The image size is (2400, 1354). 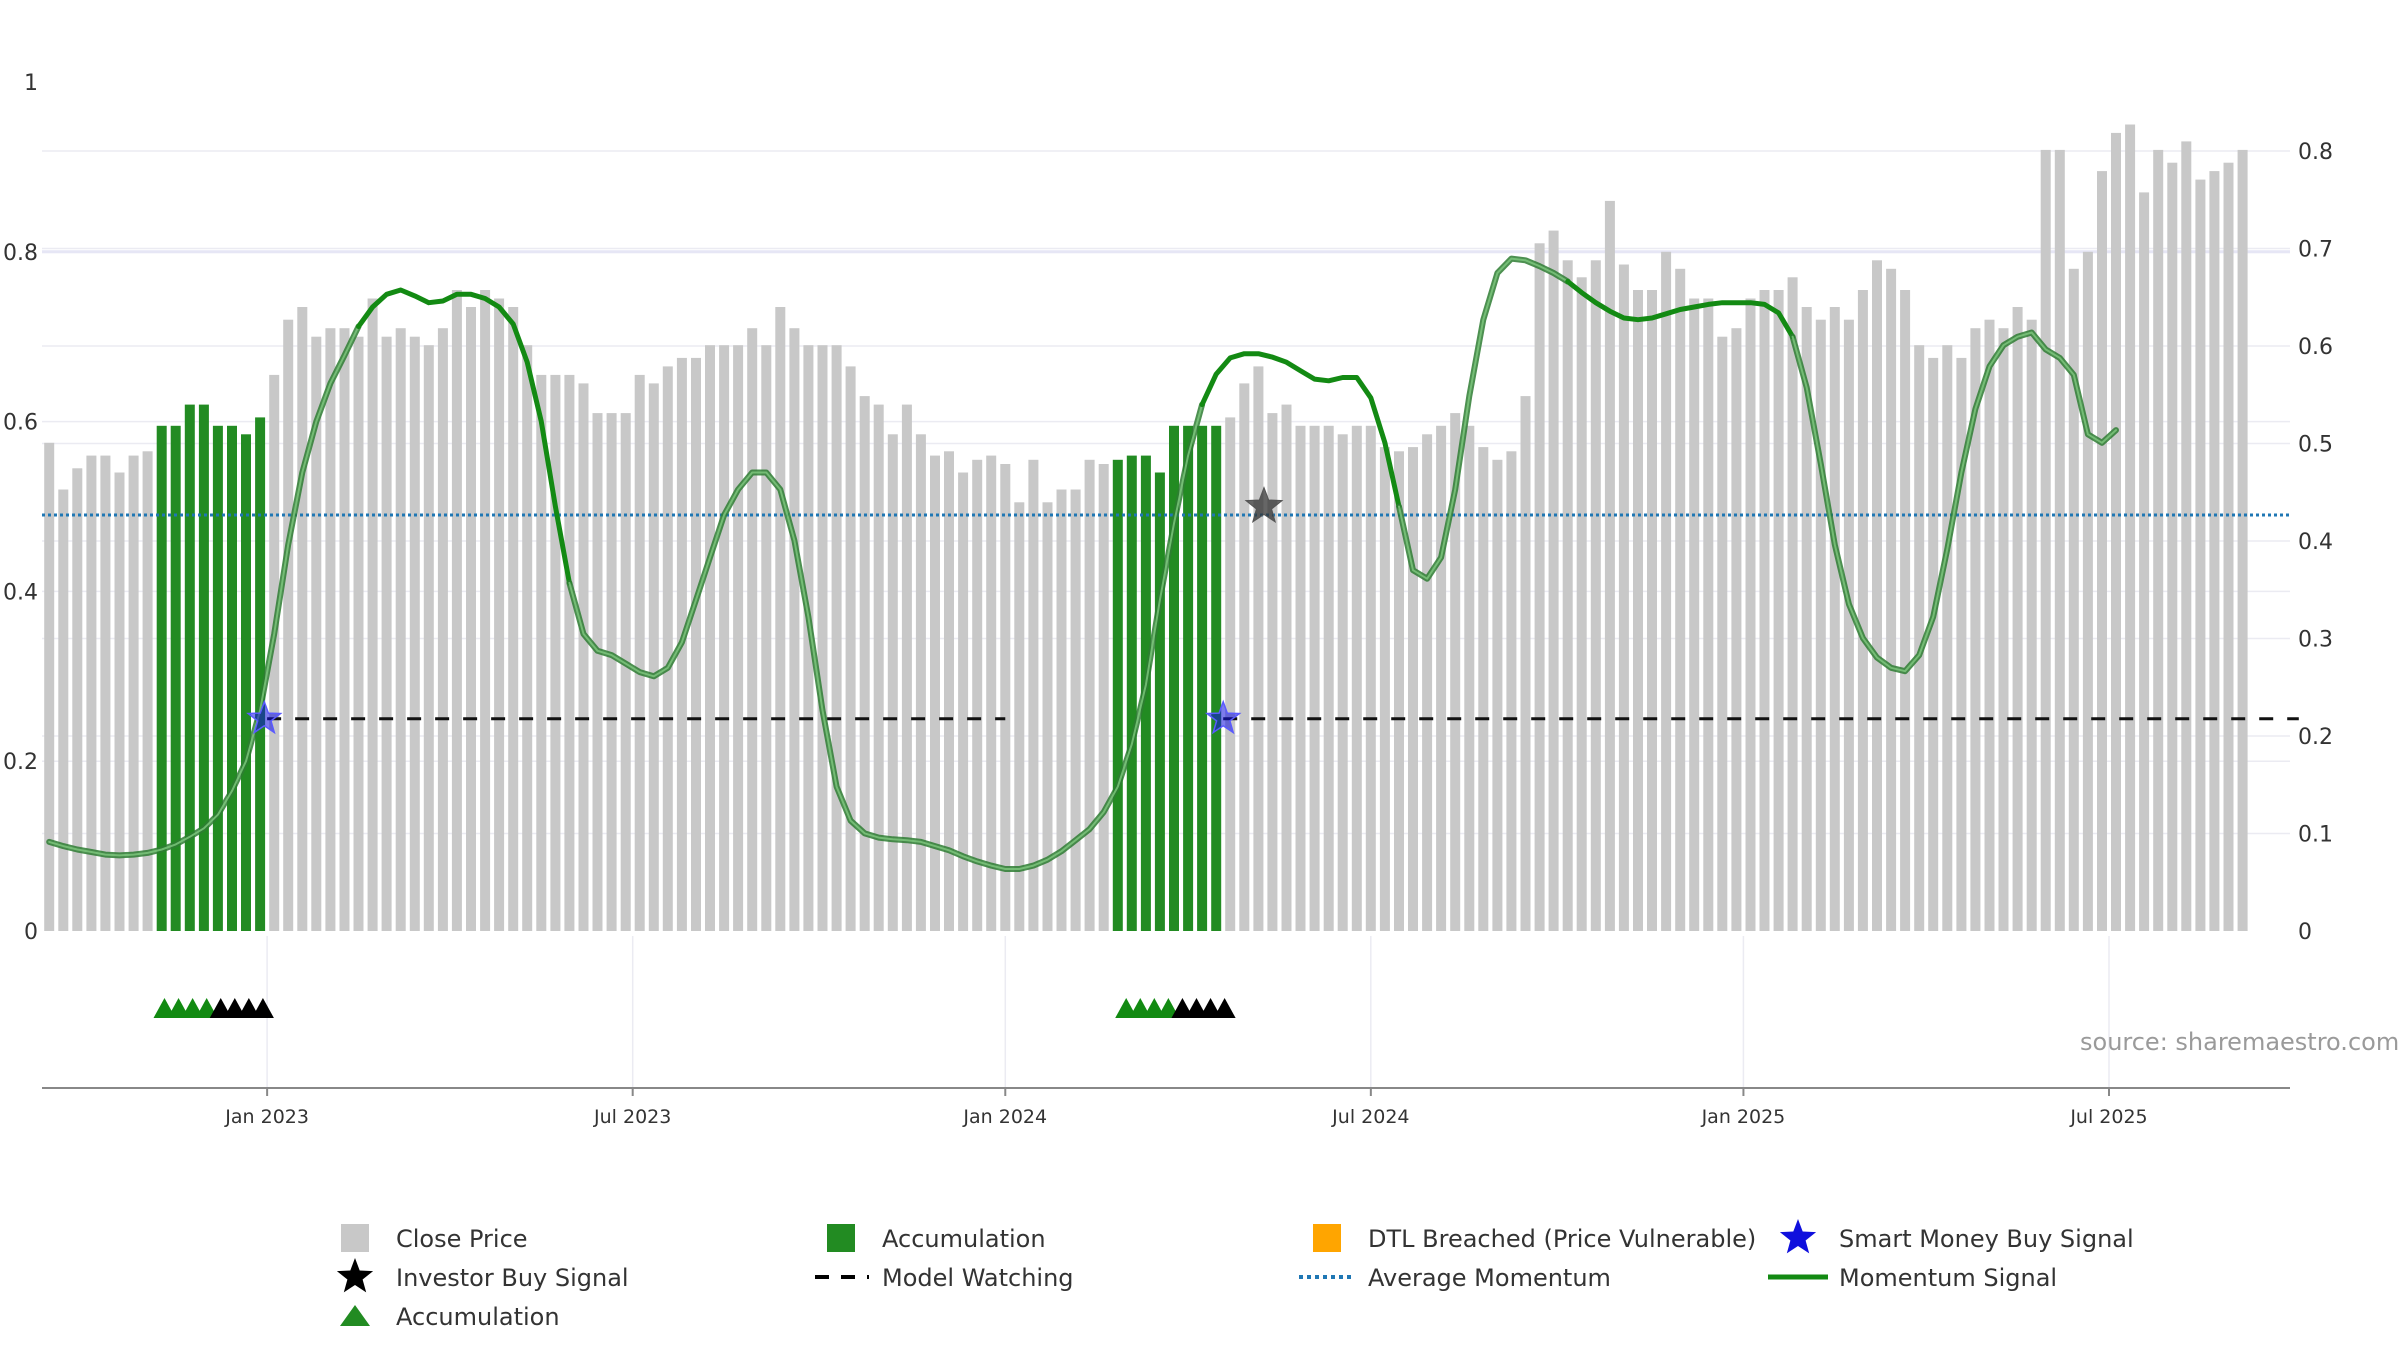 What do you see at coordinates (936, 1238) in the screenshot?
I see `legend-item: Accumulation` at bounding box center [936, 1238].